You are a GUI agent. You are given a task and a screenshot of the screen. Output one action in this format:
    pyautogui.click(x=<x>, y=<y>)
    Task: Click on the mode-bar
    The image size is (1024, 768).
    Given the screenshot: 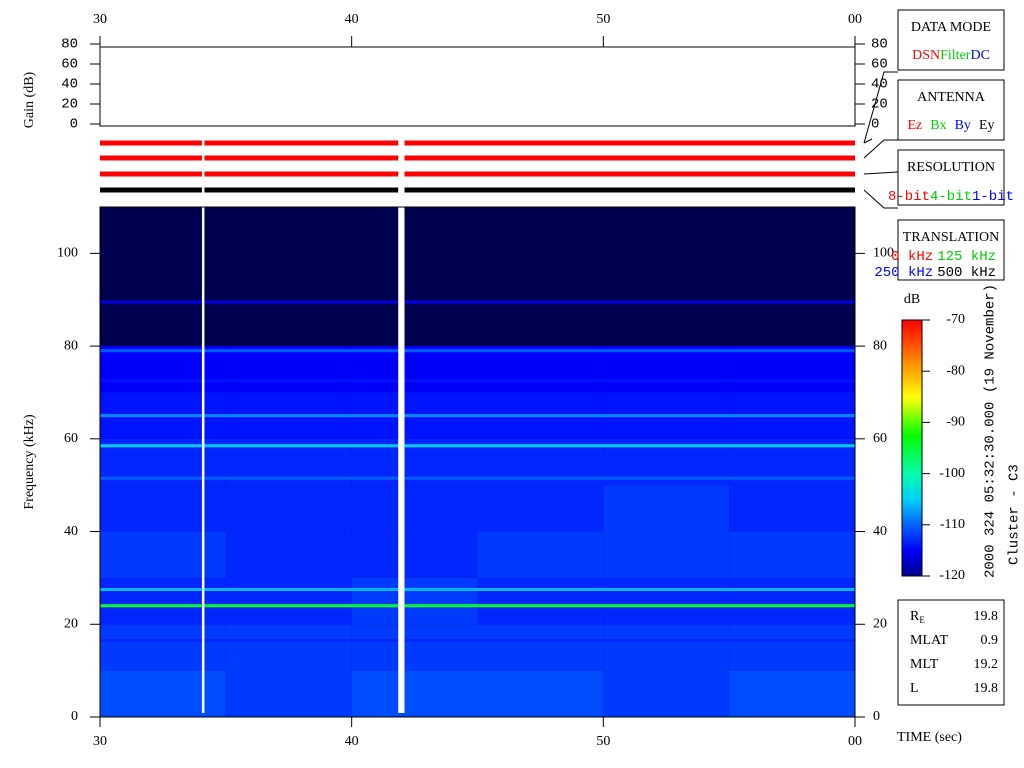 What is the action you would take?
    pyautogui.click(x=477, y=143)
    